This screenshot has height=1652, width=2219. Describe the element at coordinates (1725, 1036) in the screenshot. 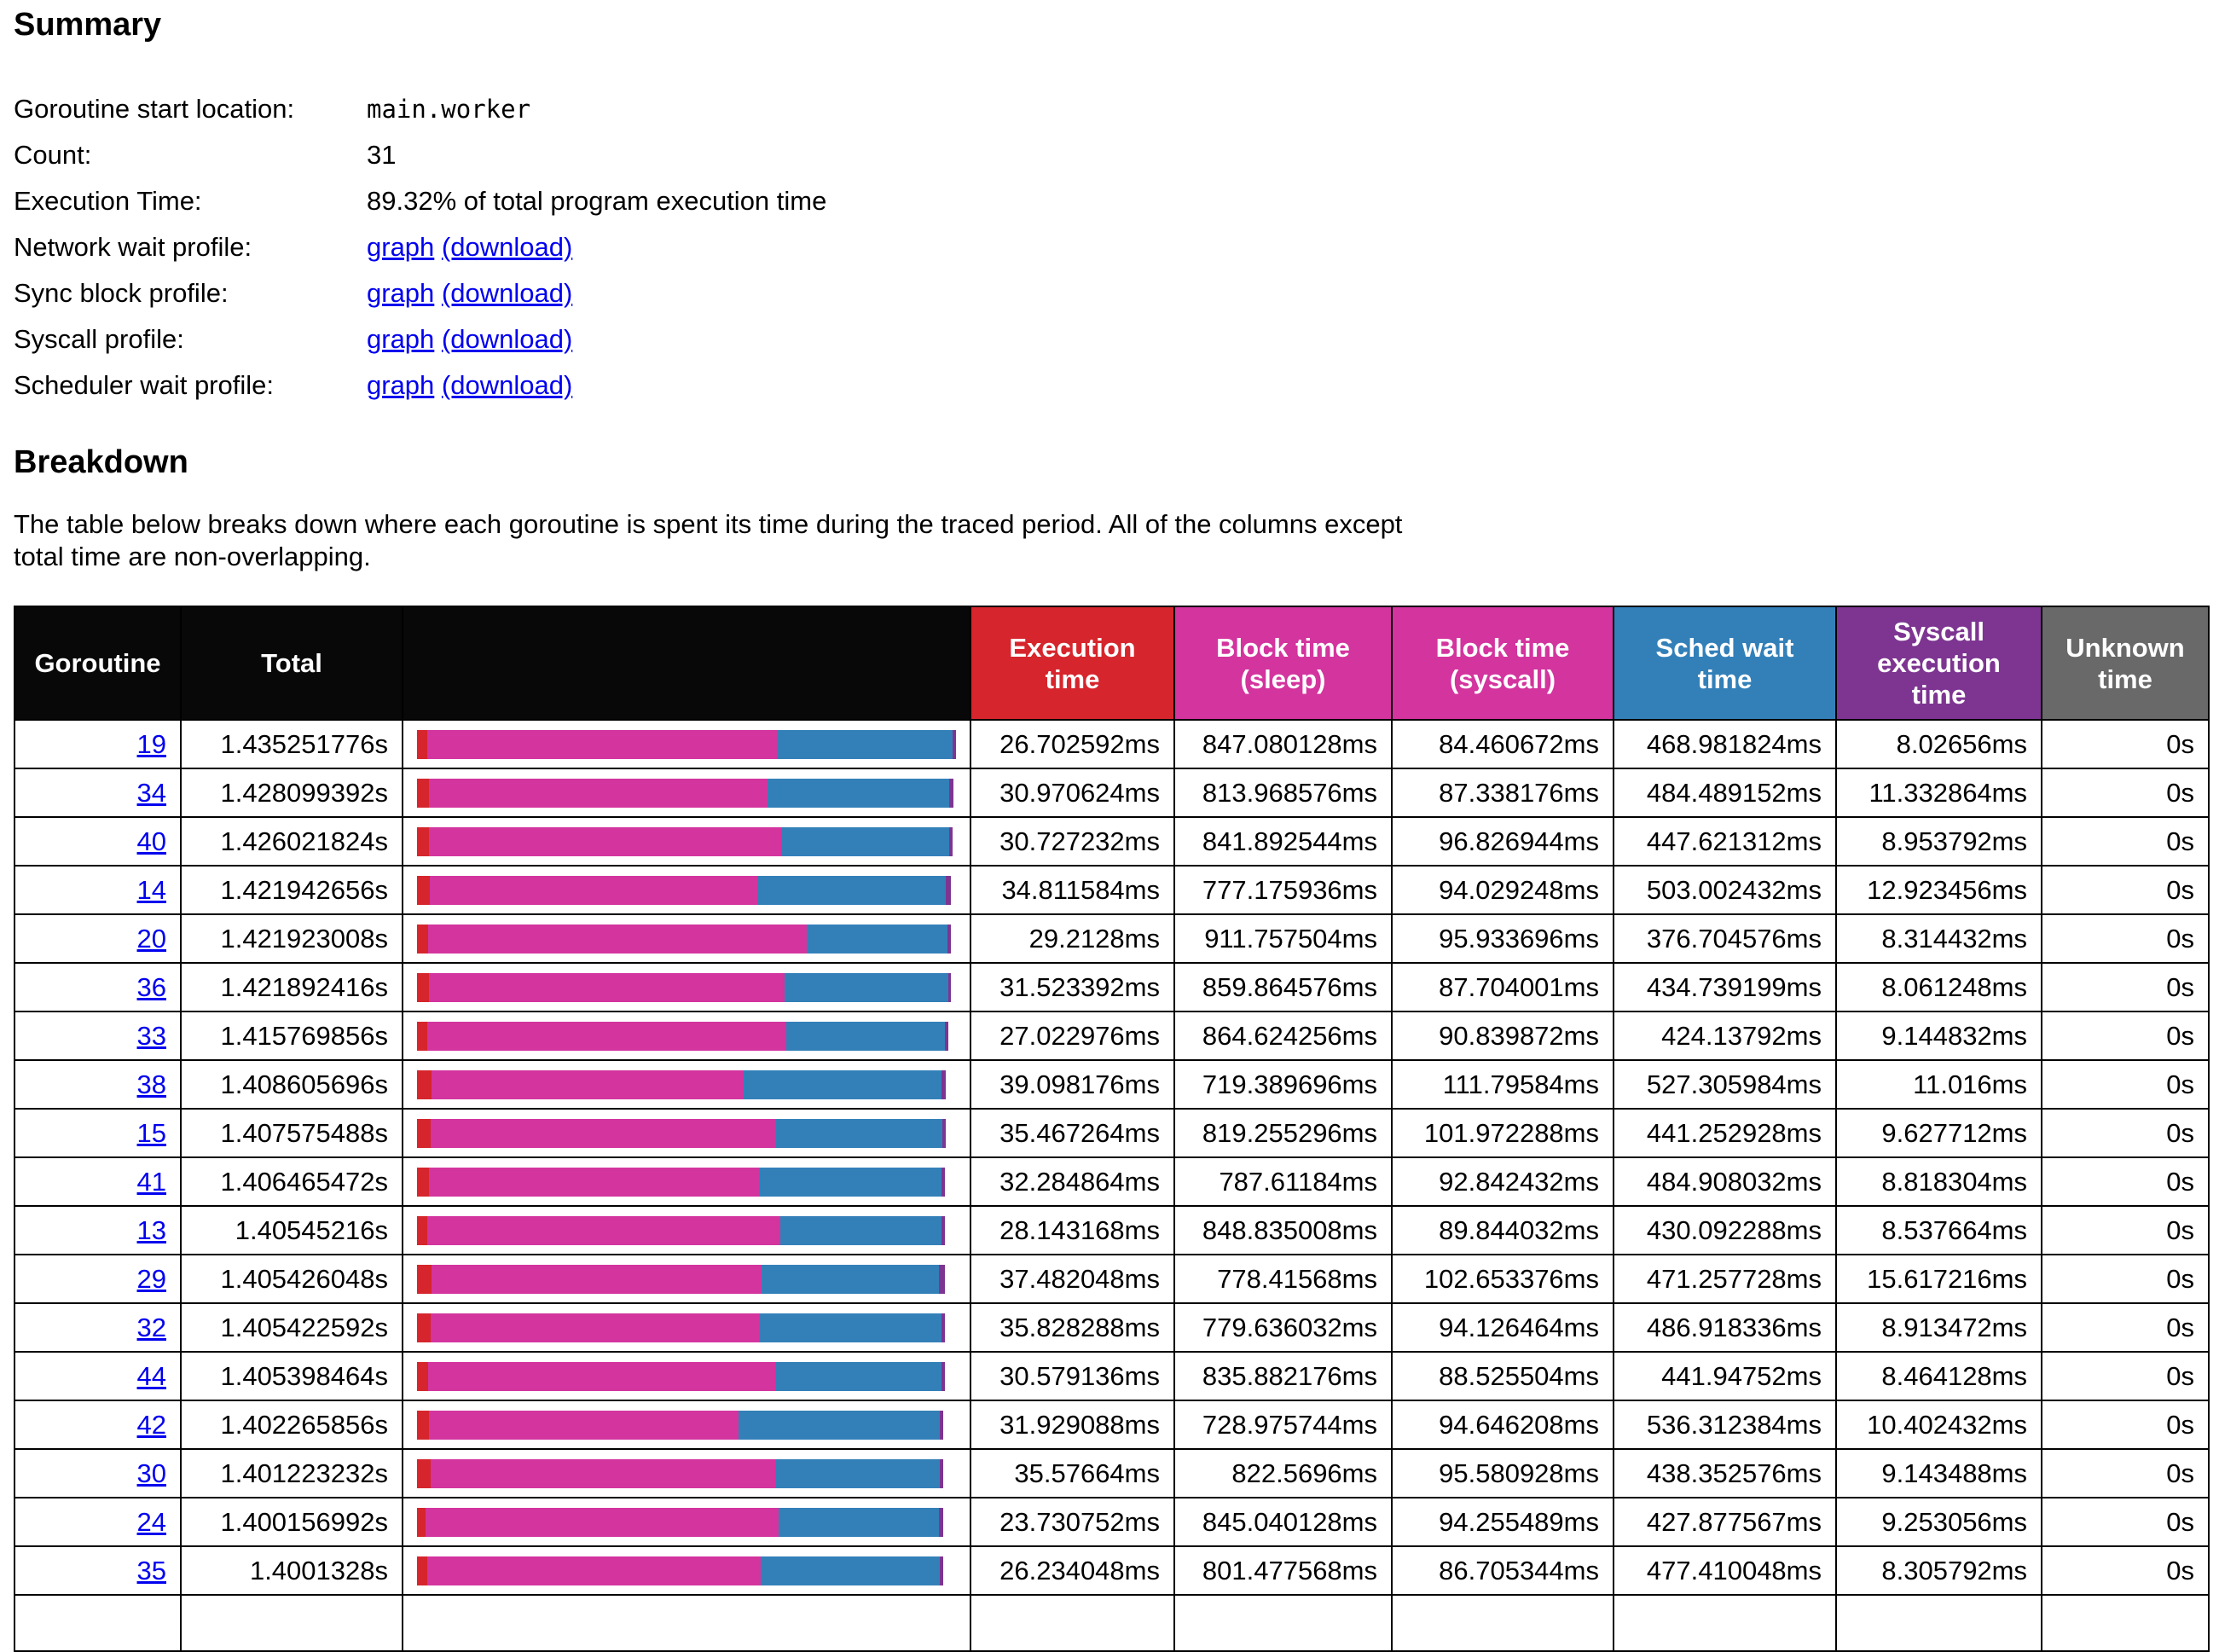

I see `sched-wait-time-cell: 424.13792ms` at that location.